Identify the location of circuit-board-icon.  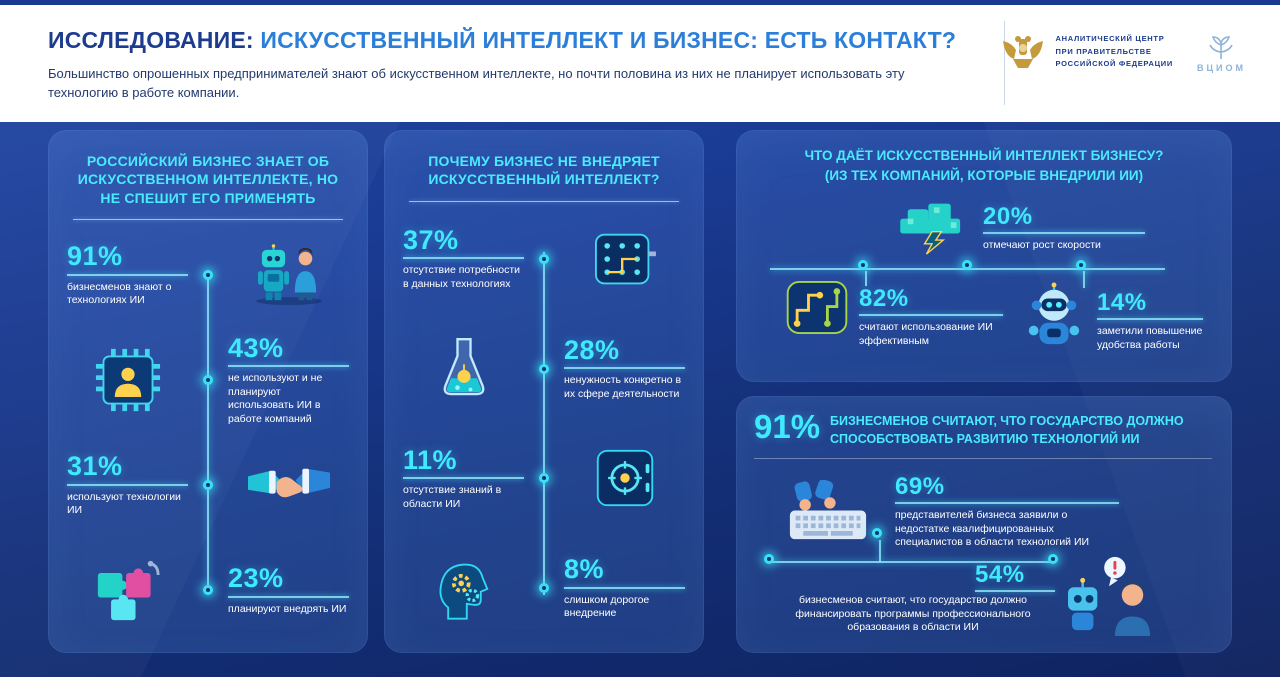
(625, 259).